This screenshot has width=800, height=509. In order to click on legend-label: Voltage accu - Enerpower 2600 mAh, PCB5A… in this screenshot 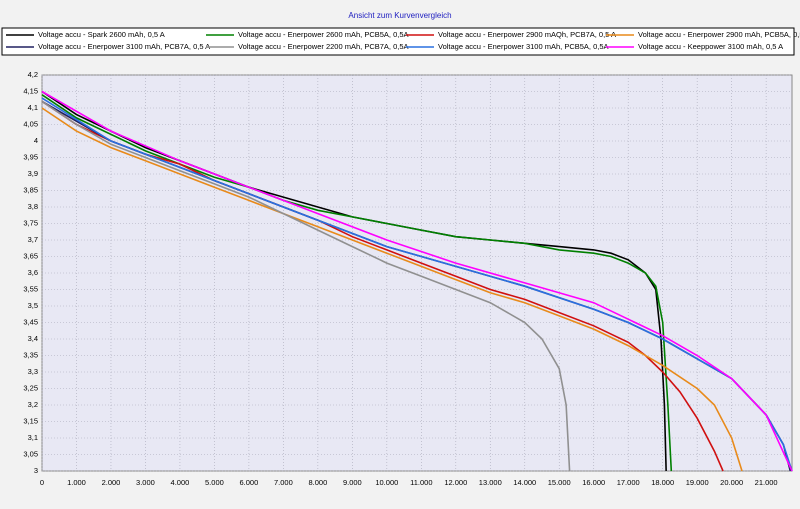, I will do `click(323, 34)`.